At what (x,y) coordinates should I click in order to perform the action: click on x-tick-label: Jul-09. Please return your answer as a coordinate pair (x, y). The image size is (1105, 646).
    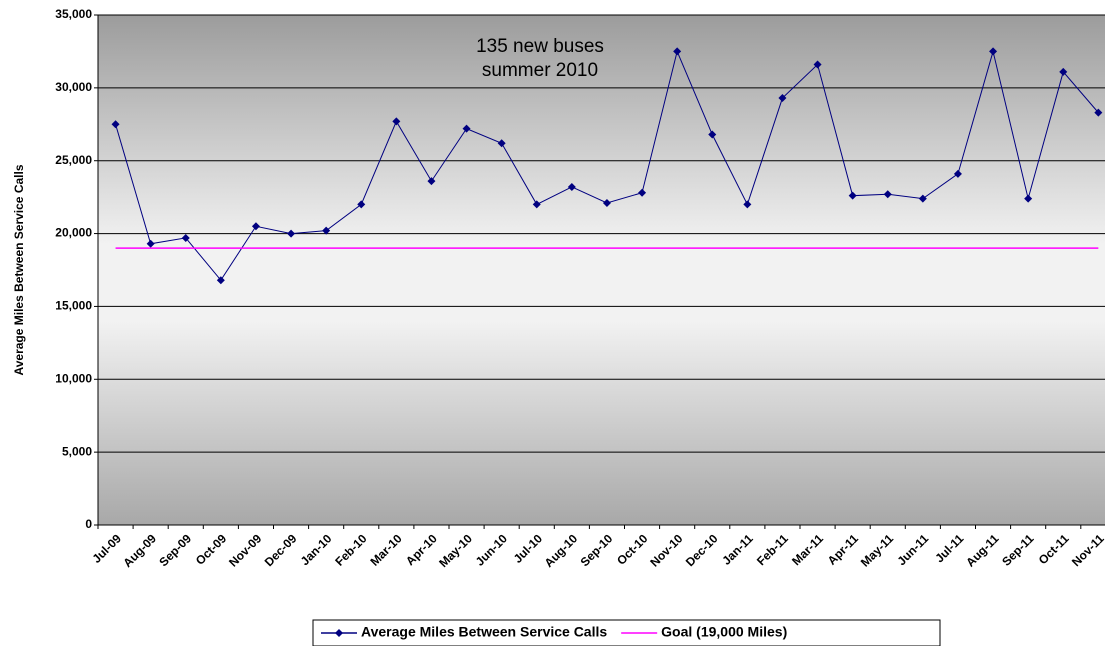
    Looking at the image, I should click on (106, 548).